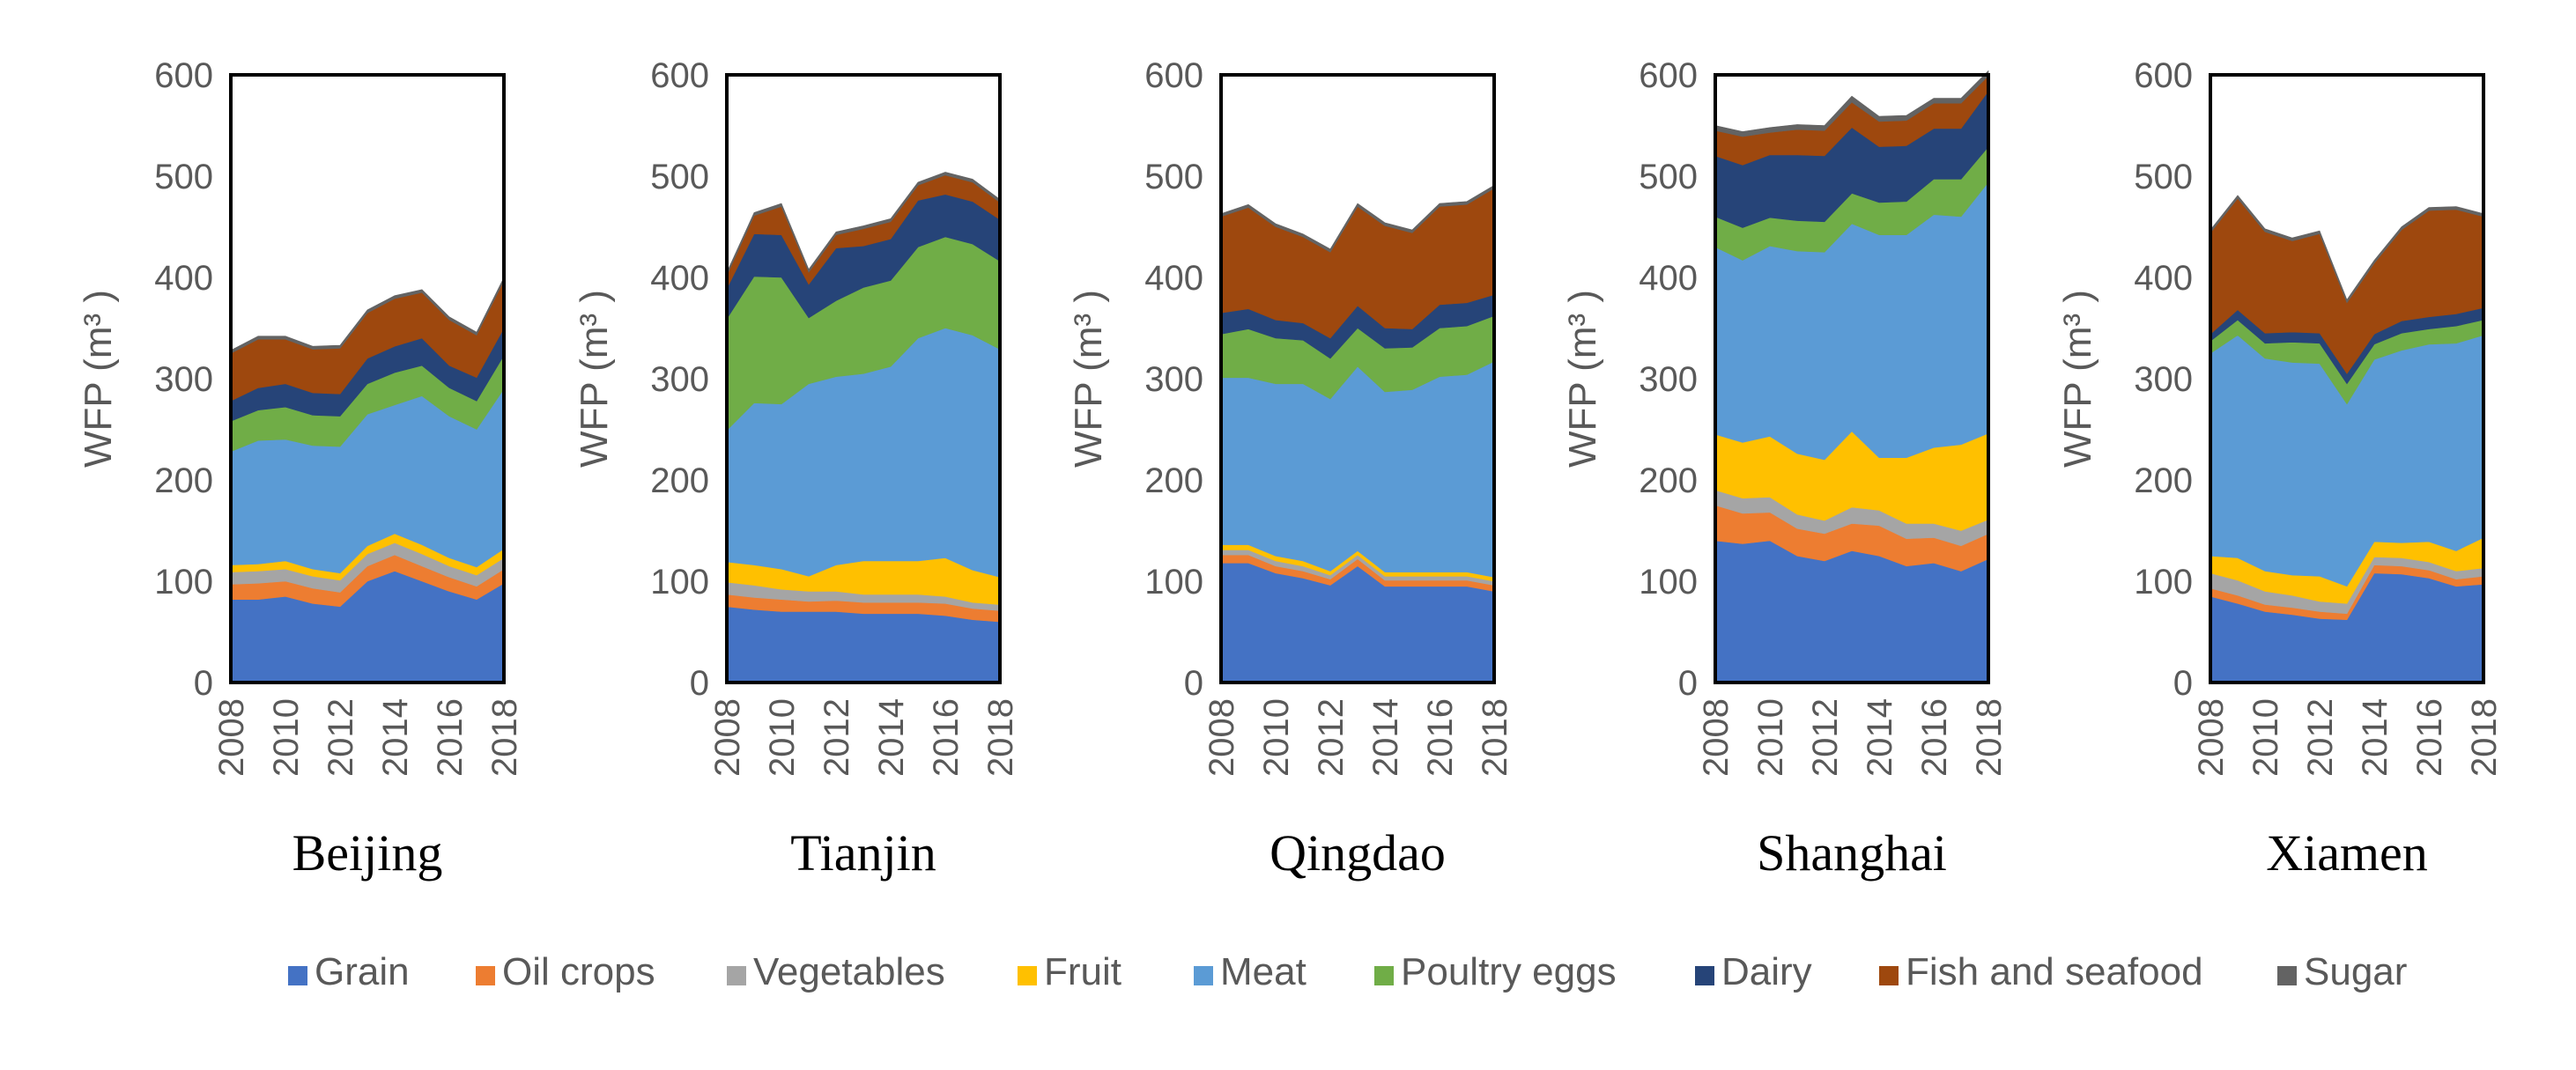 The width and height of the screenshot is (2576, 1070). I want to click on legend-label: Fruit, so click(1082, 971).